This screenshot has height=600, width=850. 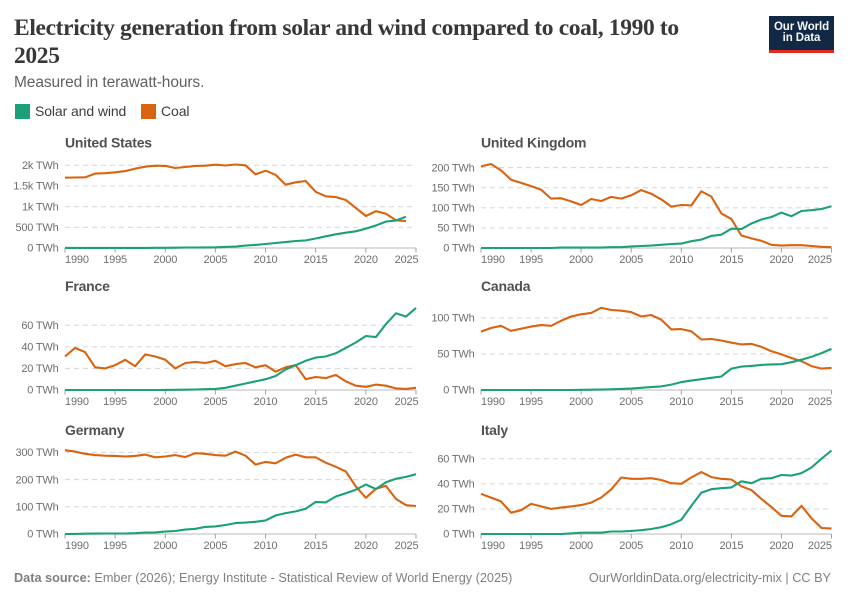 What do you see at coordinates (40, 166) in the screenshot?
I see `svg-text: 2k TWh` at bounding box center [40, 166].